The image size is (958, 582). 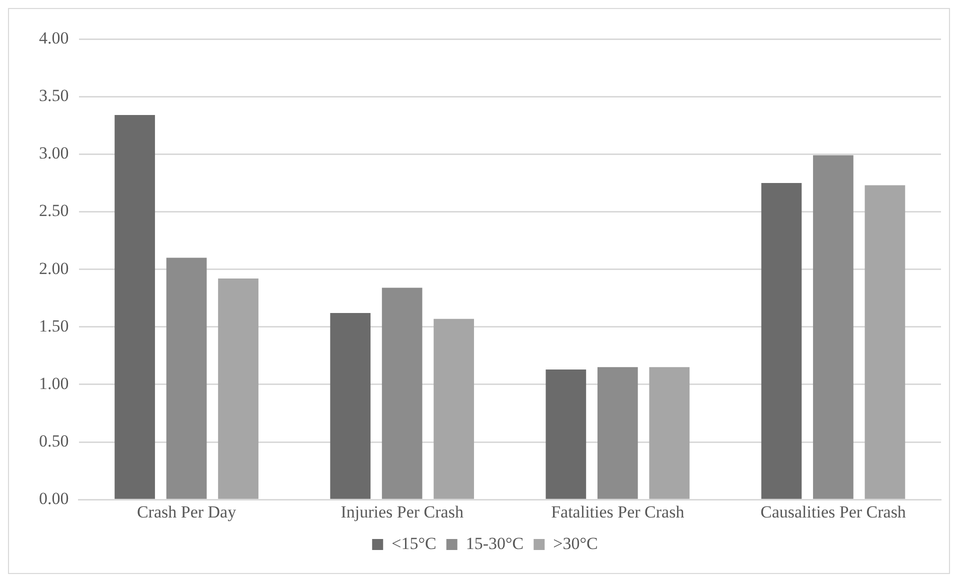 What do you see at coordinates (54, 383) in the screenshot?
I see `y-tick-label: 1.00` at bounding box center [54, 383].